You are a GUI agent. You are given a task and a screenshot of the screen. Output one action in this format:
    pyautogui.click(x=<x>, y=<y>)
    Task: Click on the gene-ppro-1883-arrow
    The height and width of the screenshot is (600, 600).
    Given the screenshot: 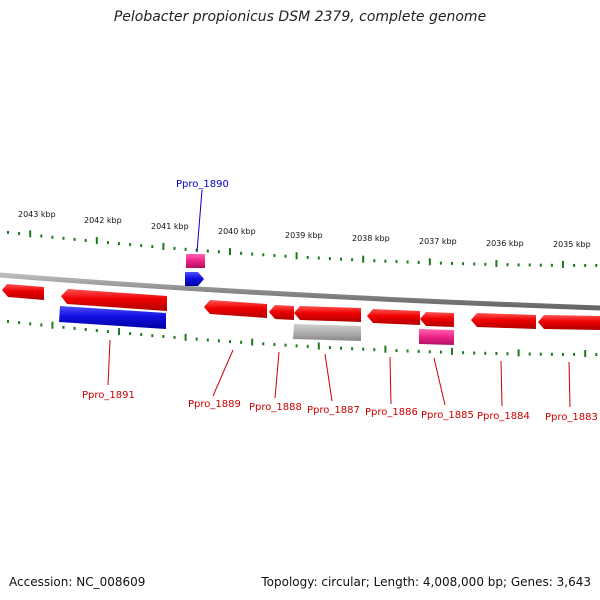 What is the action you would take?
    pyautogui.click(x=569, y=322)
    